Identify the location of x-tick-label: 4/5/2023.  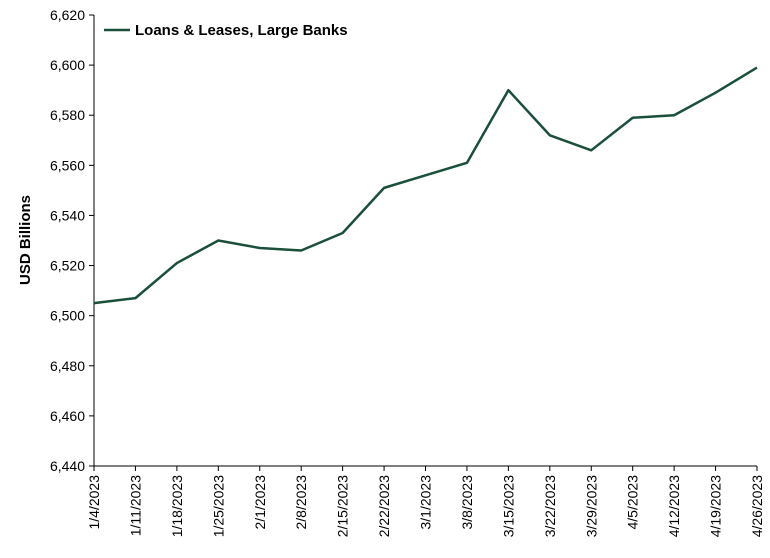
(633, 502).